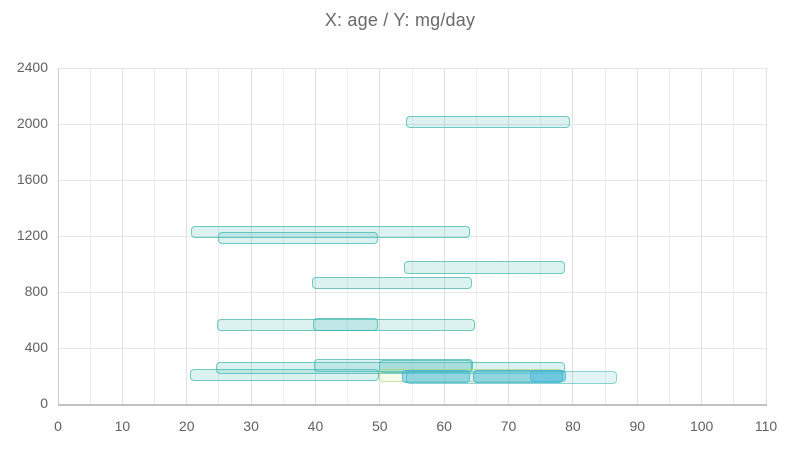 Image resolution: width=800 pixels, height=463 pixels. I want to click on y-axis-tick-label: 1600, so click(32, 179).